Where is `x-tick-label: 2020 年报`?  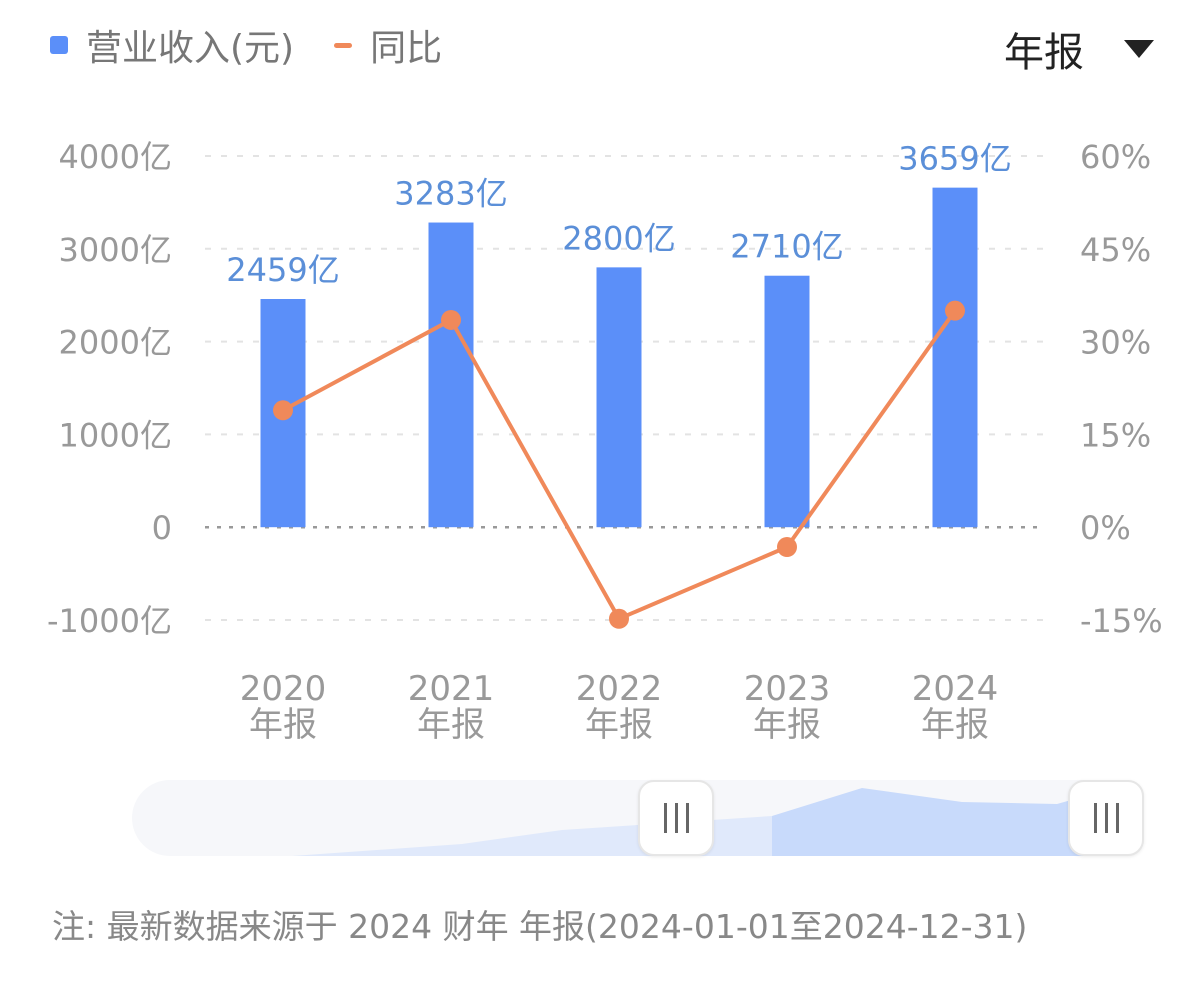 x-tick-label: 2020 年报 is located at coordinates (283, 707).